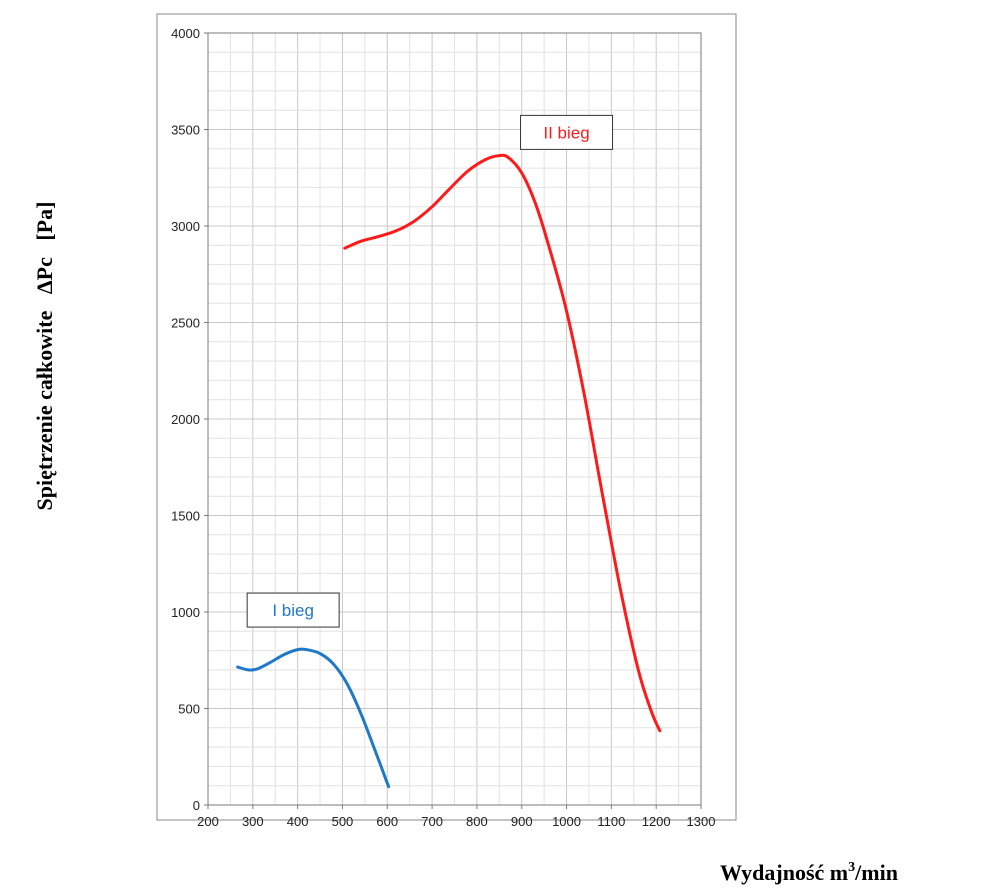 The image size is (983, 890). What do you see at coordinates (343, 821) in the screenshot?
I see `x-tick-label: 500` at bounding box center [343, 821].